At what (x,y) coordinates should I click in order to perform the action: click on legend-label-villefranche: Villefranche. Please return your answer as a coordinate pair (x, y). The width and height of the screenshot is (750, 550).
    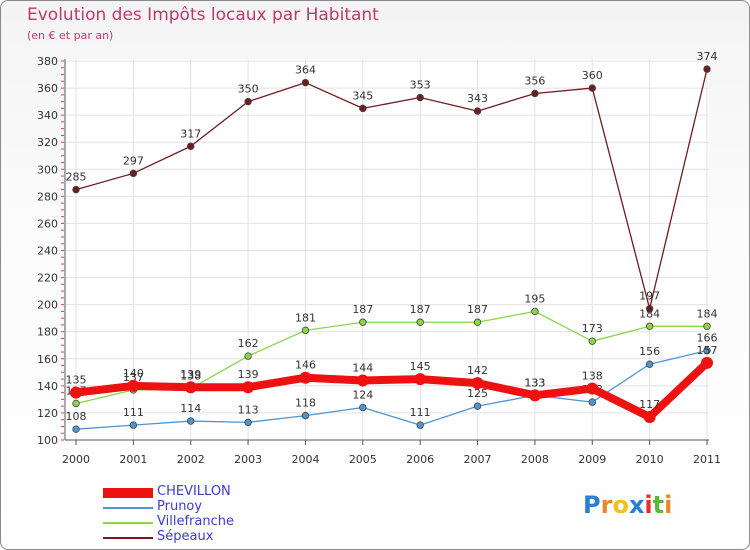
    Looking at the image, I should click on (195, 521).